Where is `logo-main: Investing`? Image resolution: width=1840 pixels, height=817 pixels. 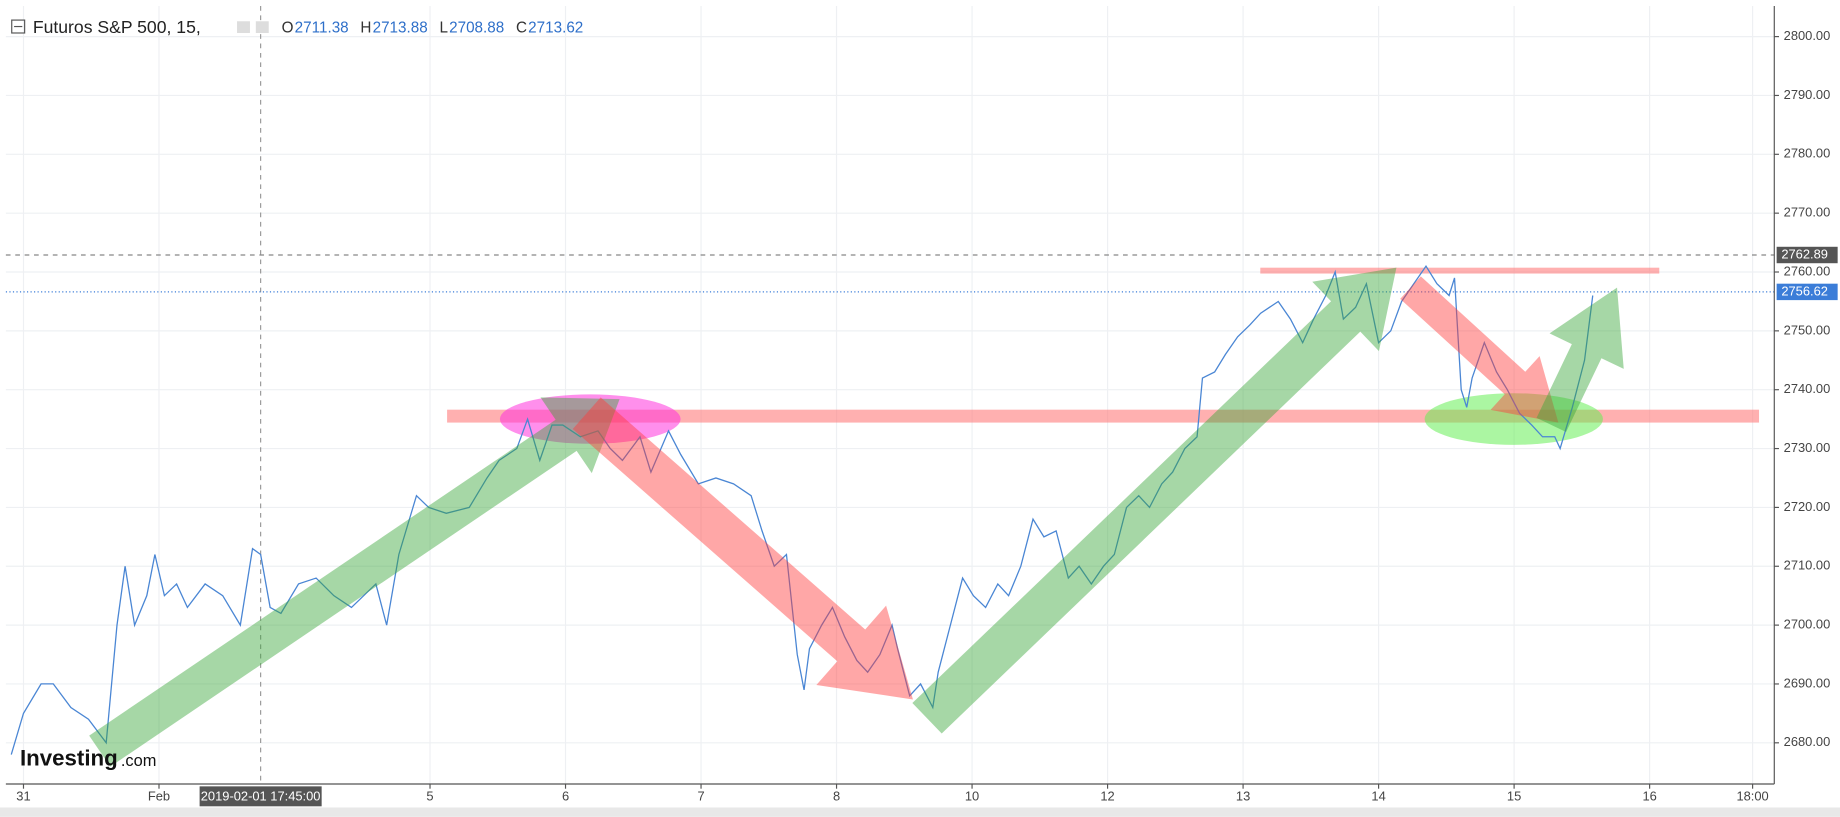
logo-main: Investing is located at coordinates (69, 757).